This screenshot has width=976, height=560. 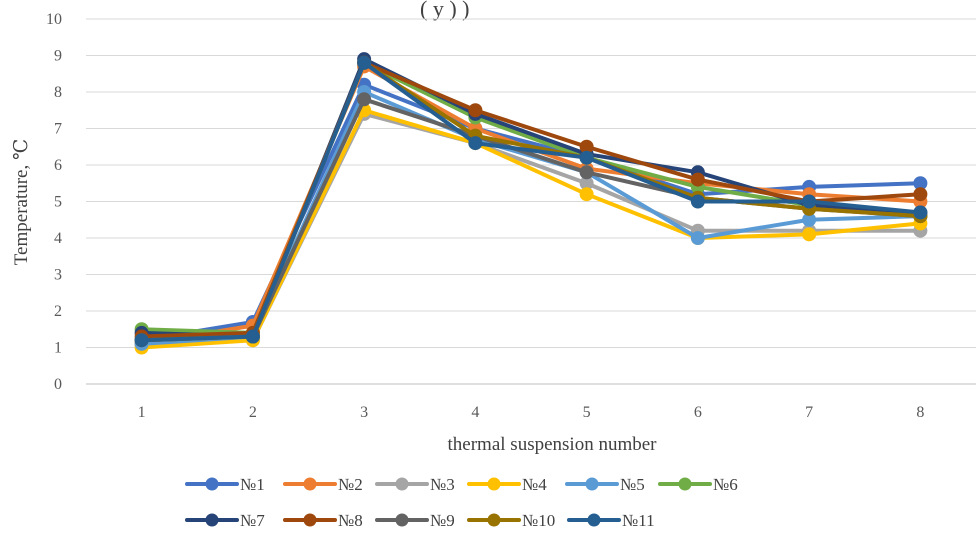 I want to click on y-tick-label: 0, so click(x=58, y=384).